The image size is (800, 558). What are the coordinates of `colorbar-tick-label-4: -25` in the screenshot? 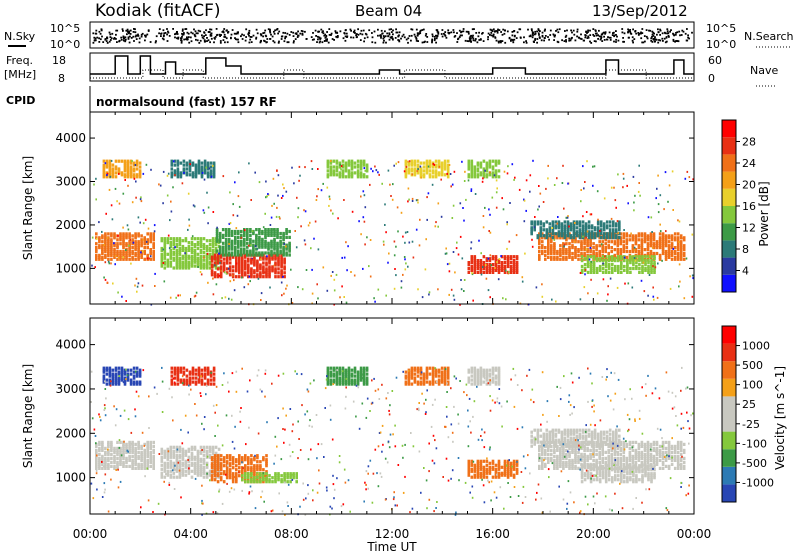 It's located at (751, 424).